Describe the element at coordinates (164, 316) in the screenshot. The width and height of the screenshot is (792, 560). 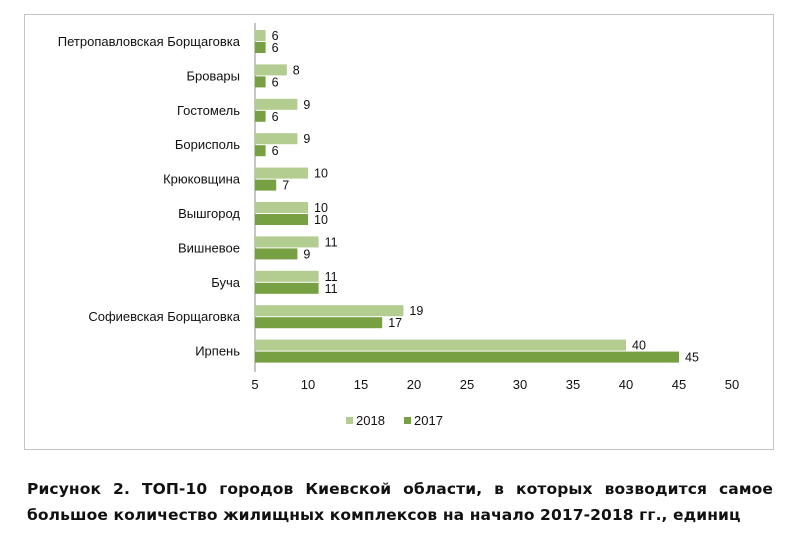
I see `category-label: Софиевская Борщаговка` at that location.